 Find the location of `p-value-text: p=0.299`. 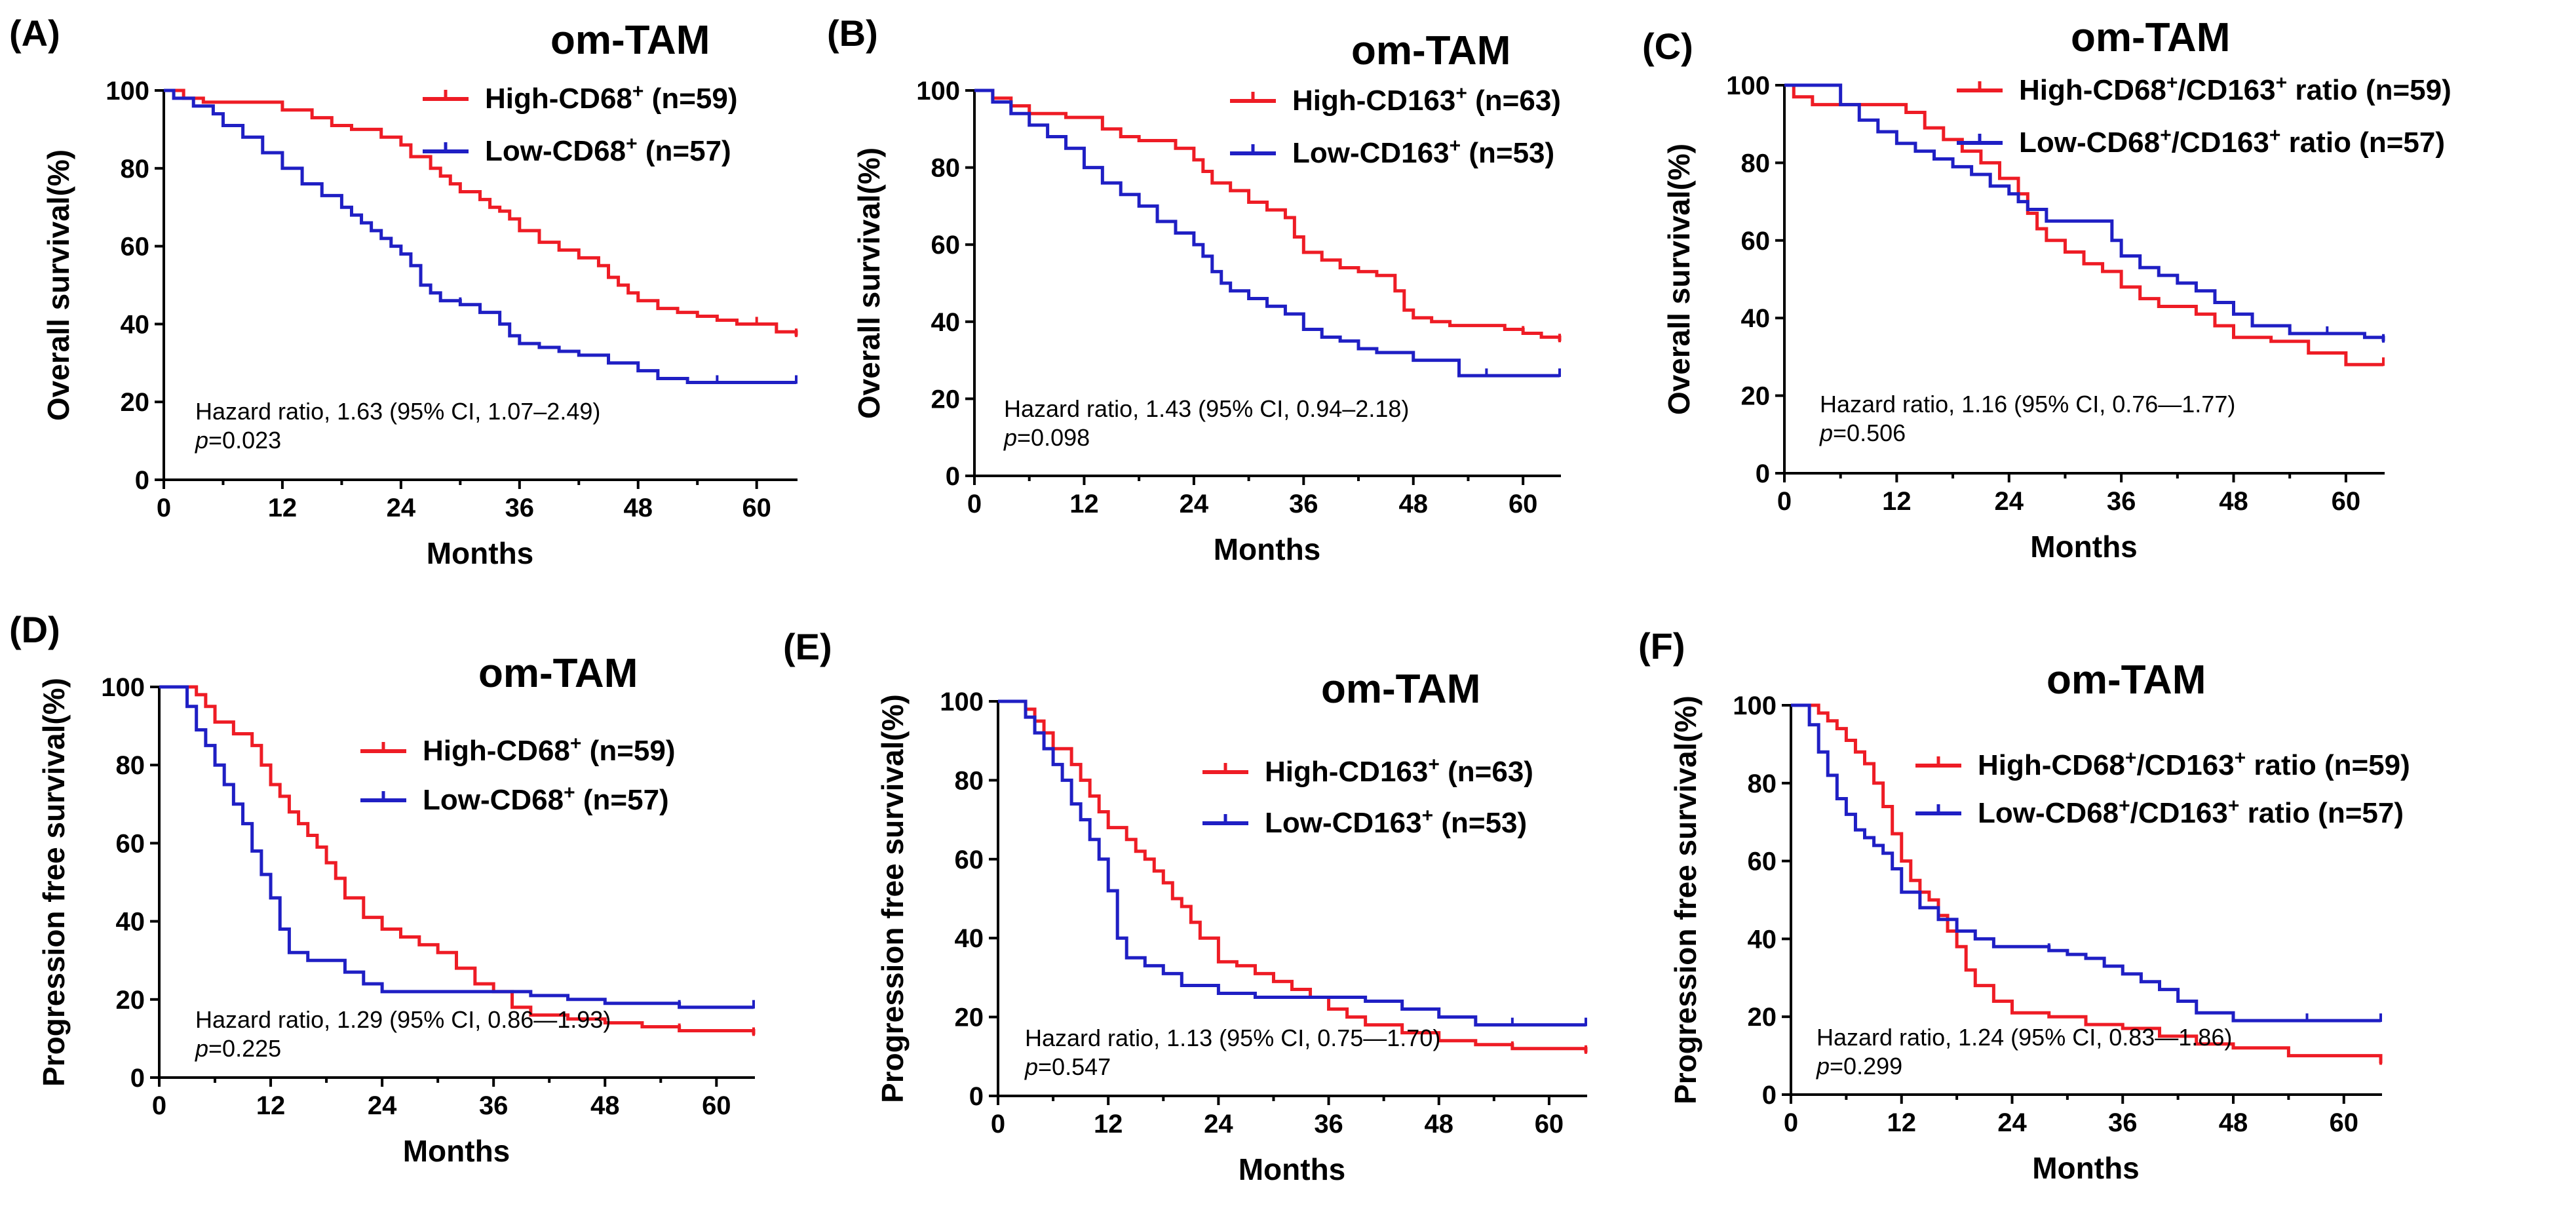

p-value-text: p=0.299 is located at coordinates (1859, 1066).